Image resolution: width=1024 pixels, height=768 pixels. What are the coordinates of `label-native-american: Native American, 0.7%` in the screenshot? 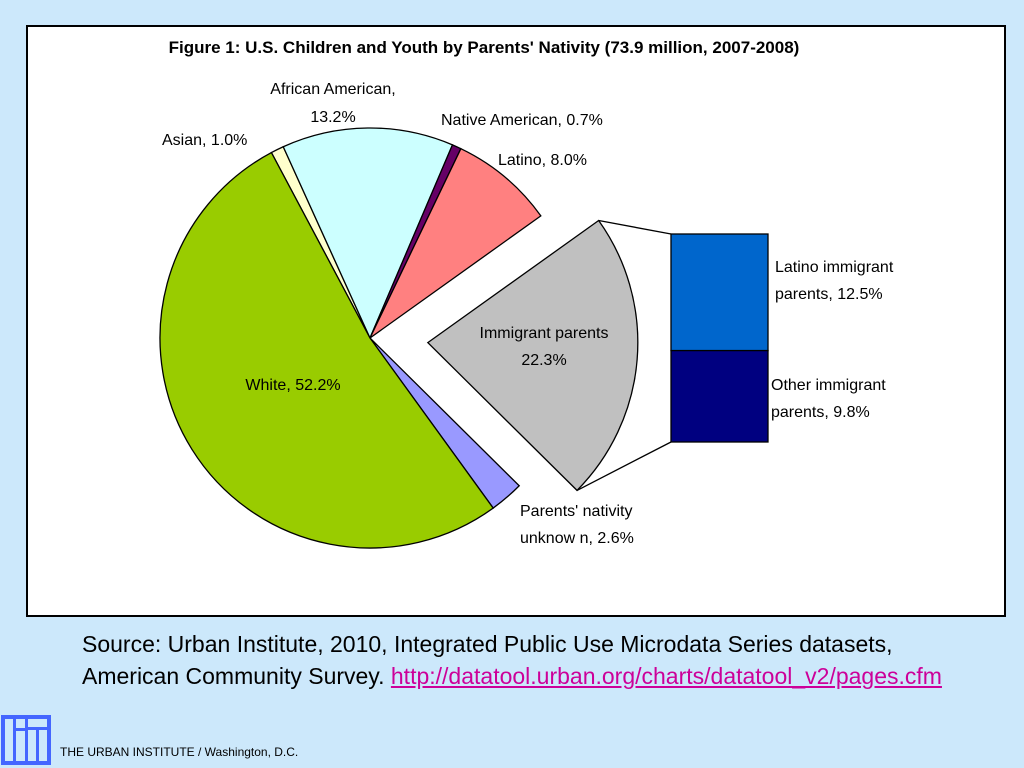 It's located at (522, 120).